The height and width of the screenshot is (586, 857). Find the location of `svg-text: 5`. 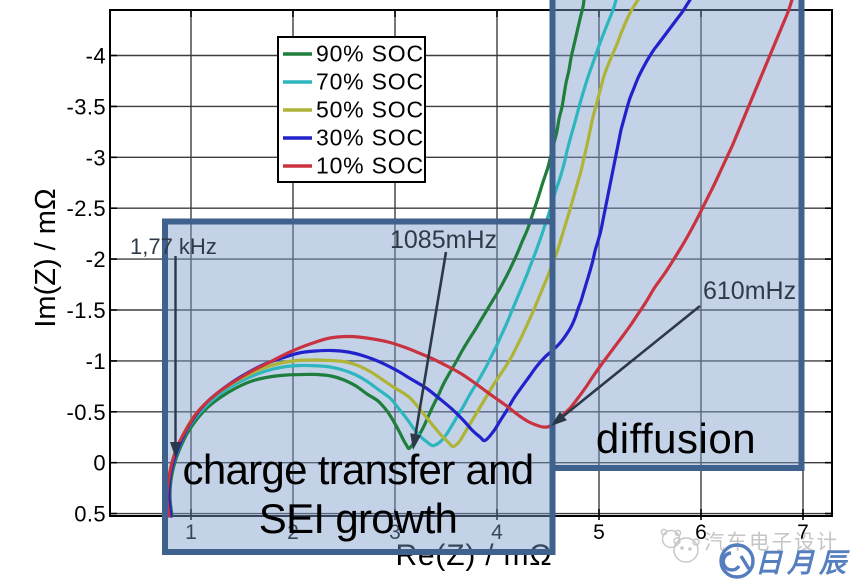

svg-text: 5 is located at coordinates (599, 532).